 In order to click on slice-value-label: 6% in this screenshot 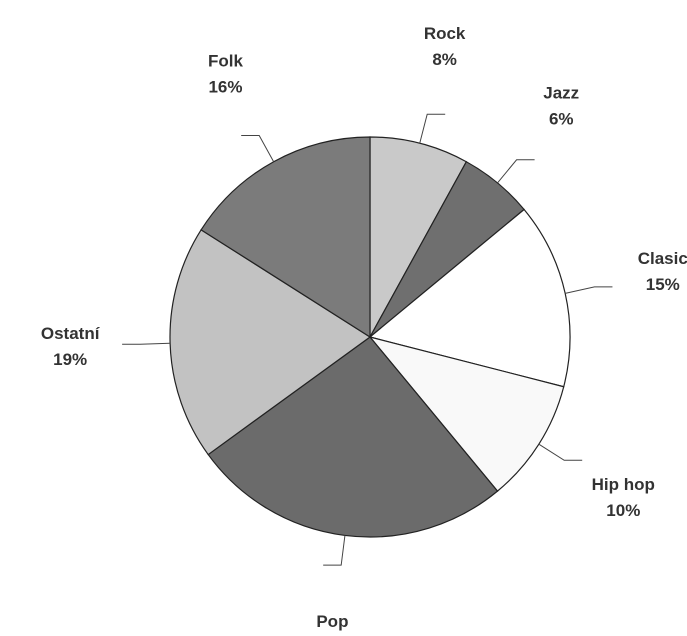, I will do `click(561, 118)`.